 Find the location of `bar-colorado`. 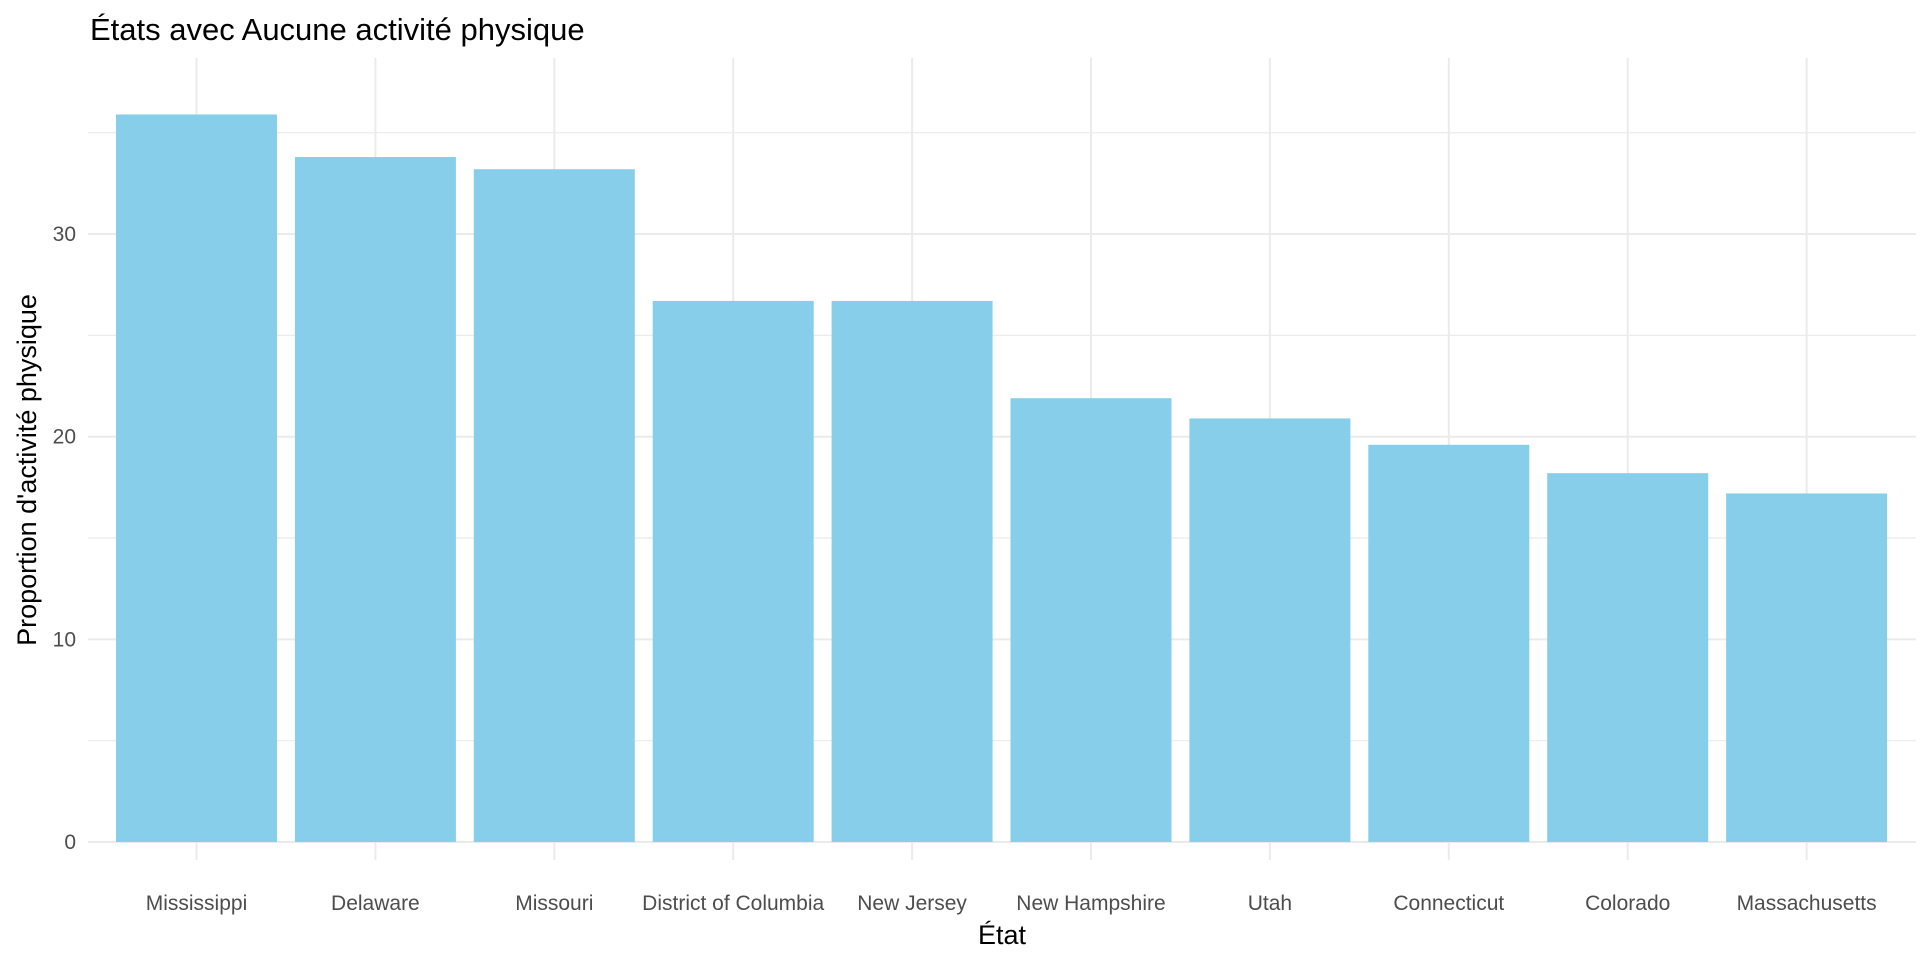

bar-colorado is located at coordinates (1628, 657).